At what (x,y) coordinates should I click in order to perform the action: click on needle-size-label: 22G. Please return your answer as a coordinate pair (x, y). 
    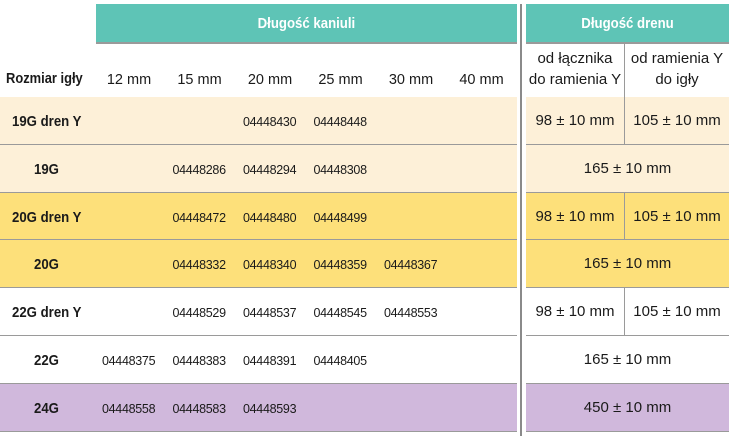
    Looking at the image, I should click on (46, 360).